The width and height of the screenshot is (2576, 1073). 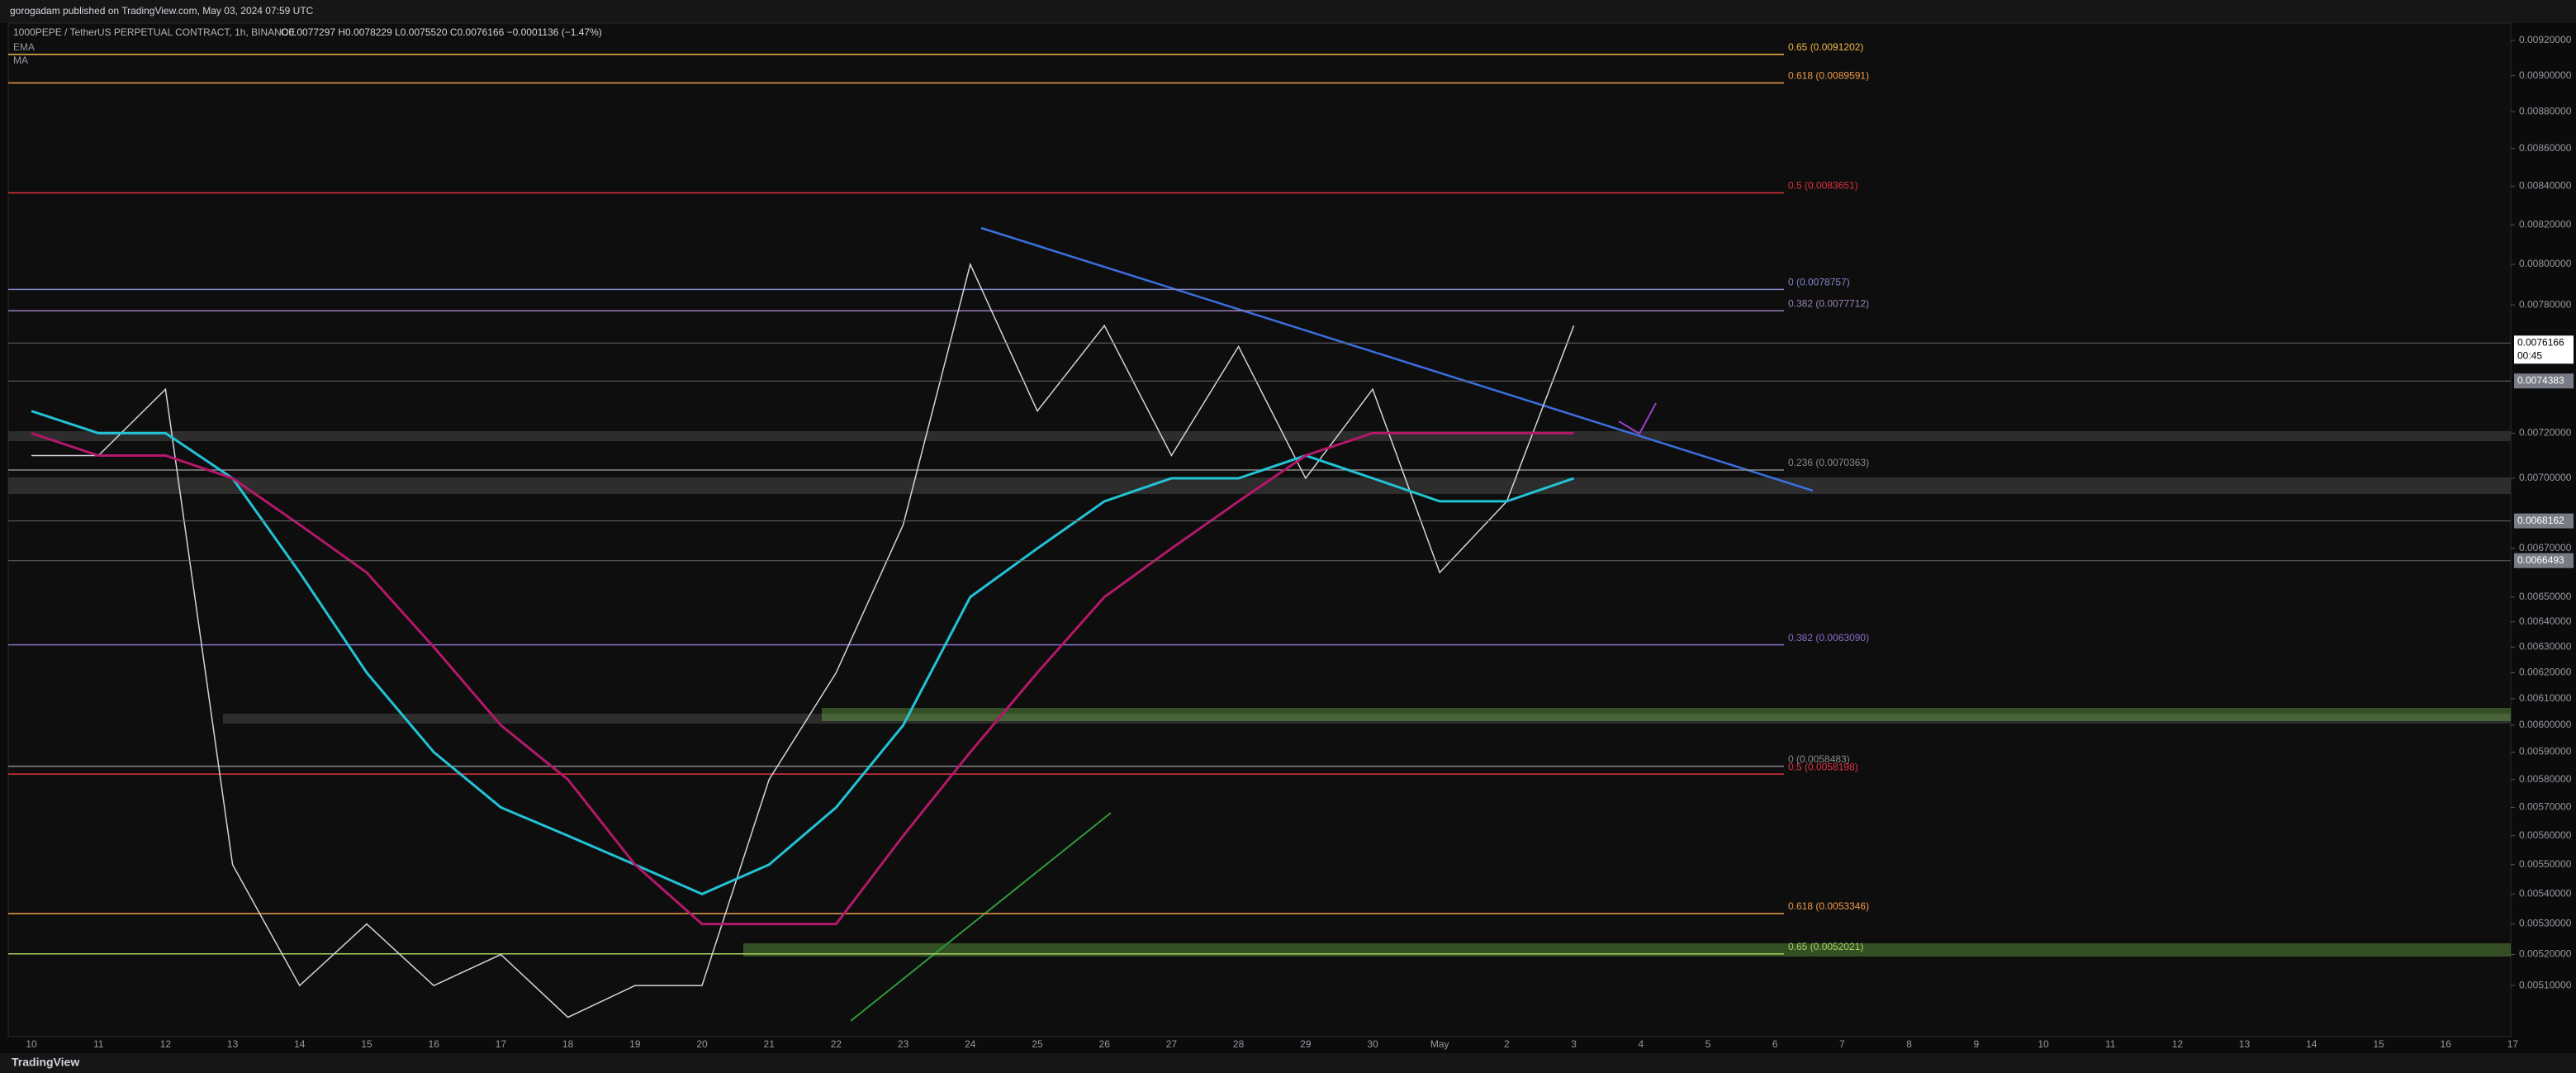 I want to click on x-tick-label: 4, so click(x=1641, y=1044).